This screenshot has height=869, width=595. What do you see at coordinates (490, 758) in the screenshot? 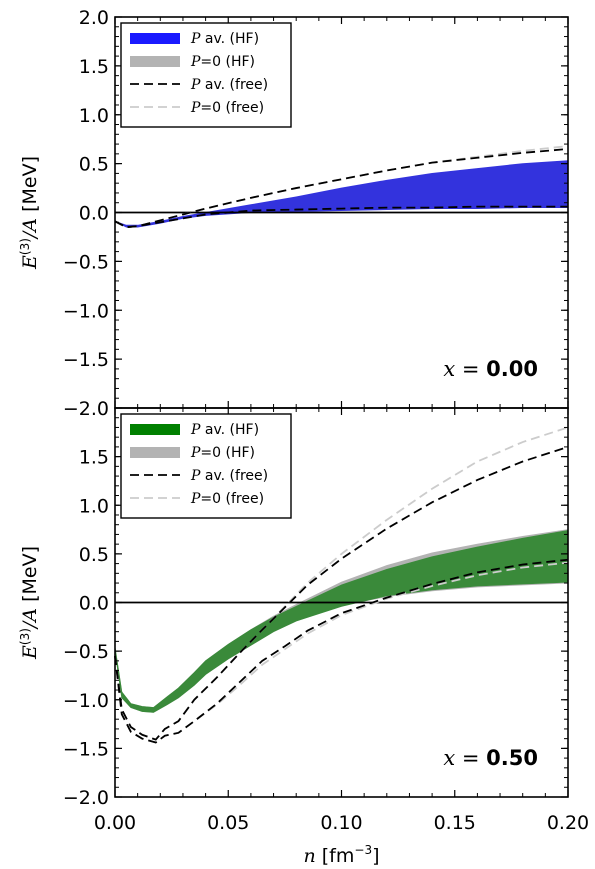
I see `panel-bottom-x-annotation: x = 0.50` at bounding box center [490, 758].